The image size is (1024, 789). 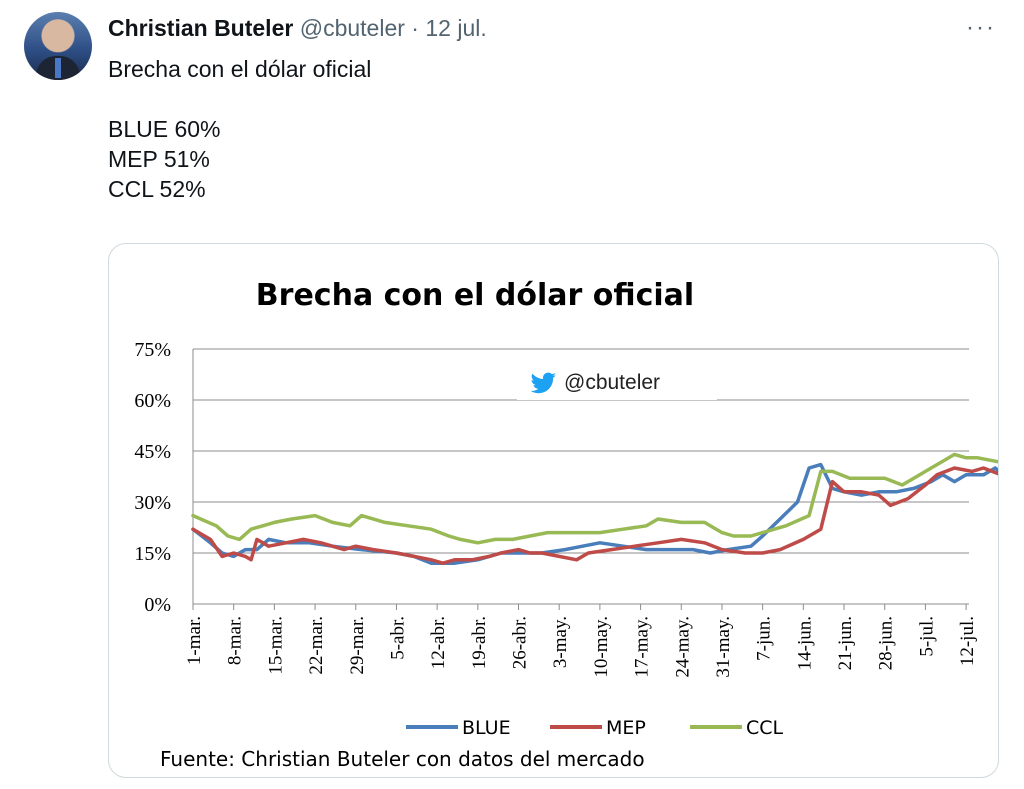 I want to click on watermark: @cbuteler, so click(x=617, y=383).